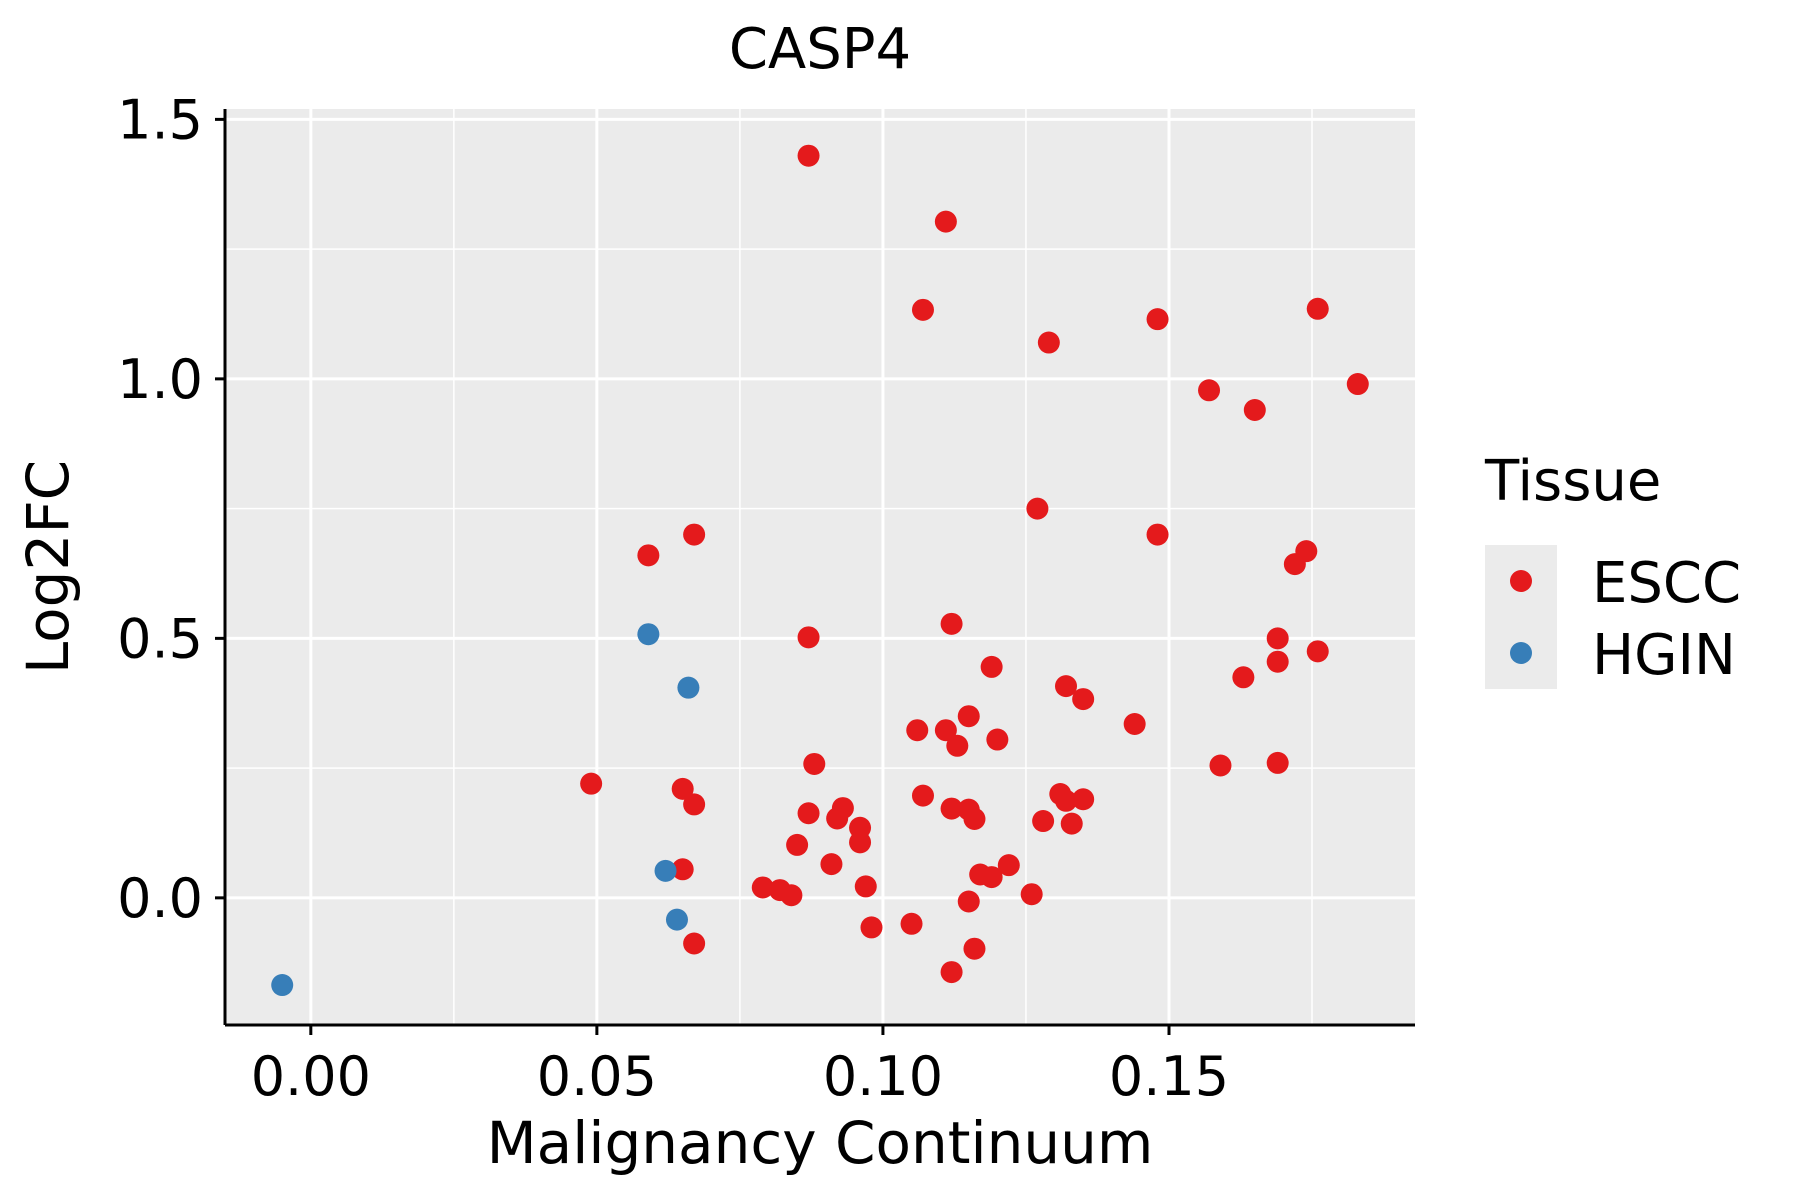  Describe the element at coordinates (883, 1076) in the screenshot. I see `x-tick-label-2: 0.10` at that location.